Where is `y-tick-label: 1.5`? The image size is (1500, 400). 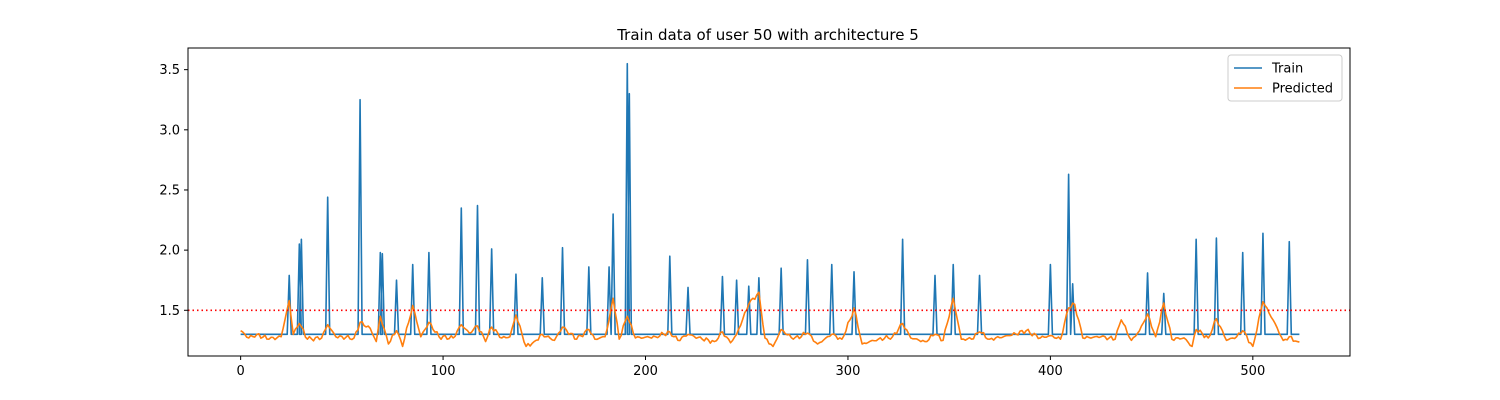
y-tick-label: 1.5 is located at coordinates (169, 311).